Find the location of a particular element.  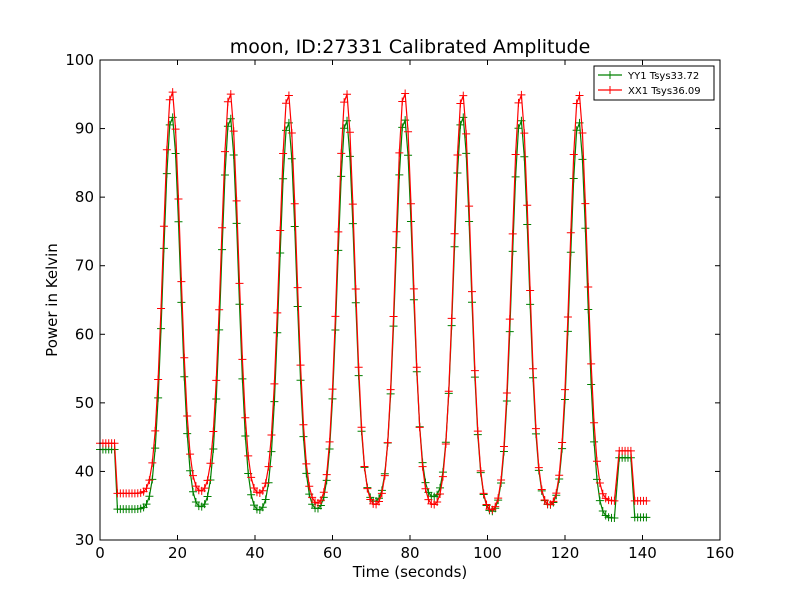

x-tick-label: 20 is located at coordinates (177, 553).